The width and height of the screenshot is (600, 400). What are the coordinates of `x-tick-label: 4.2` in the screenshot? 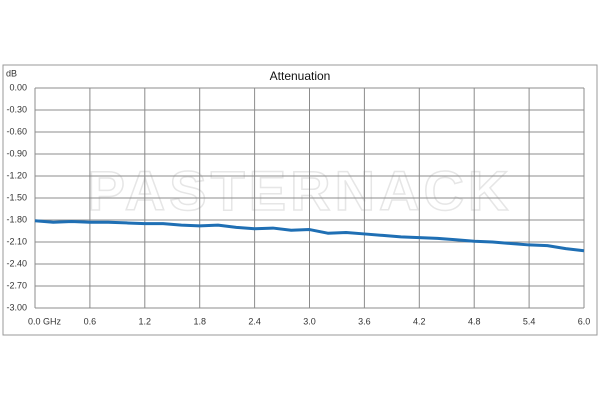 It's located at (419, 321).